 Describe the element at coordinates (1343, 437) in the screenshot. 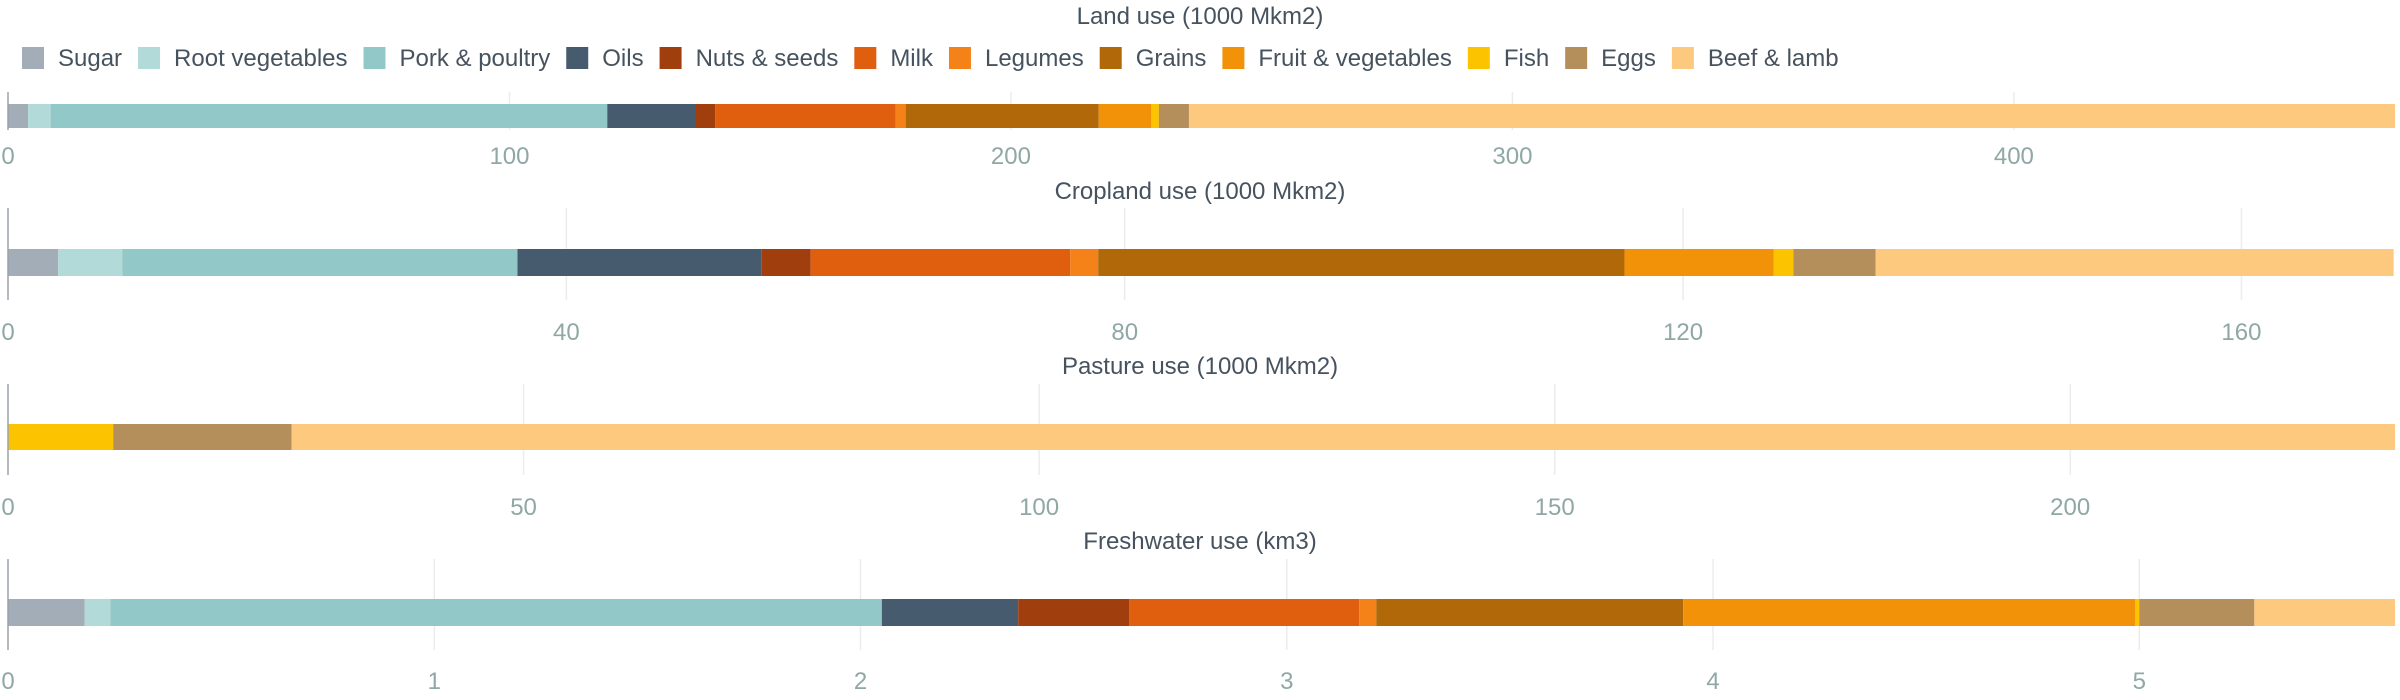

I see `panel3-bar-beef-and-lamb` at that location.